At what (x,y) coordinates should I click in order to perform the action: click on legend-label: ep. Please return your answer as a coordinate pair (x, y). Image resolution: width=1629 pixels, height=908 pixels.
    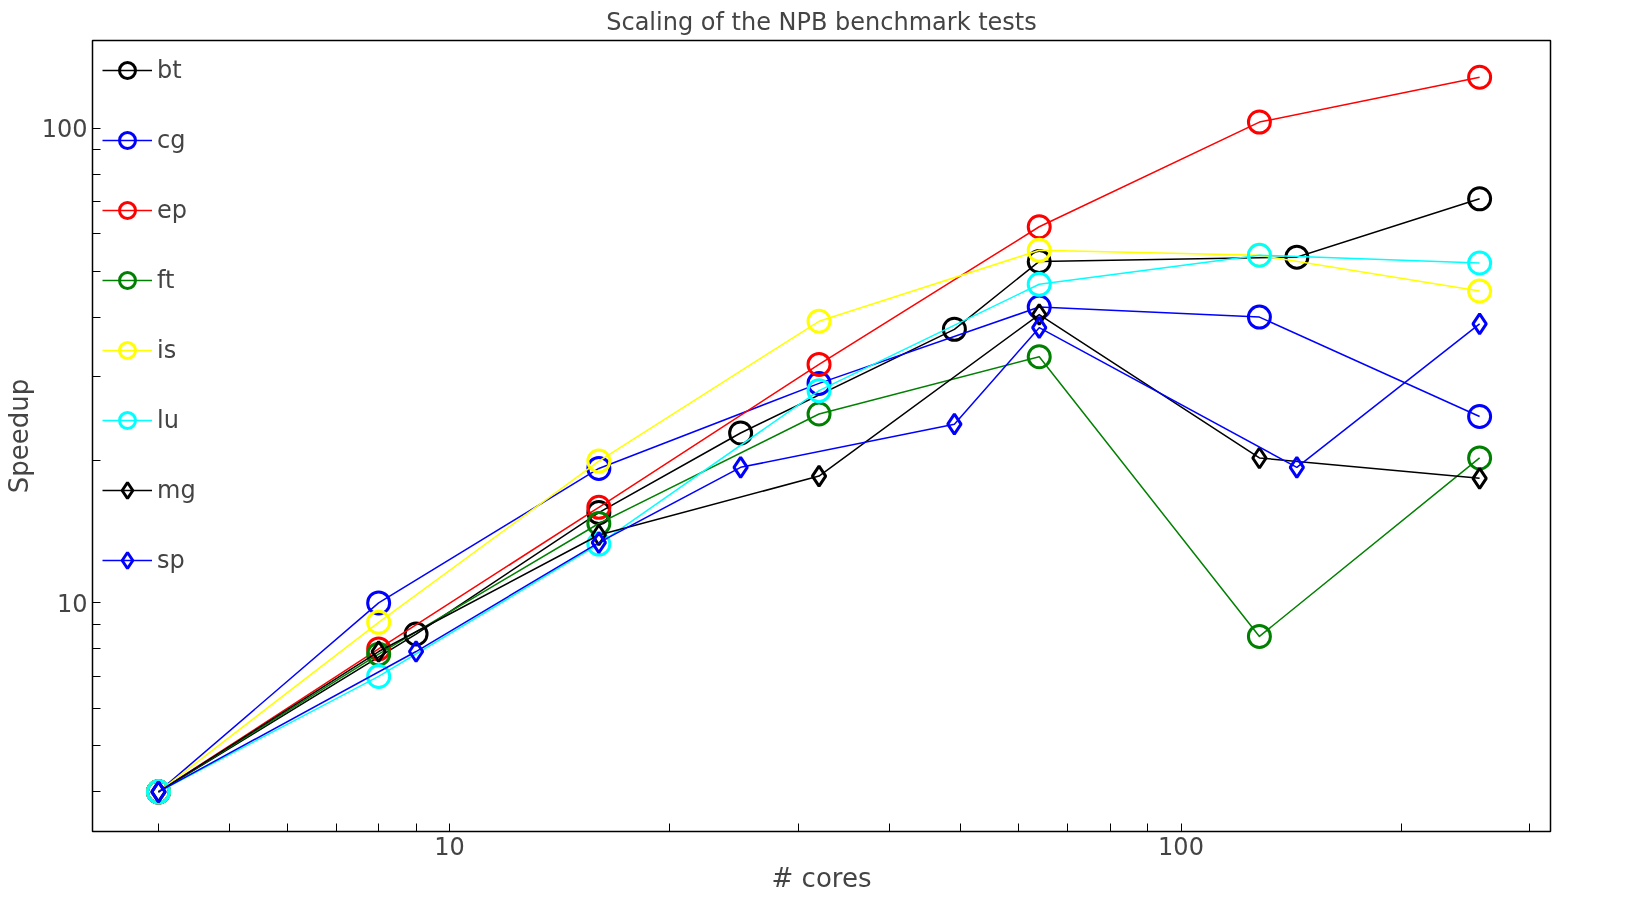
    Looking at the image, I should click on (172, 210).